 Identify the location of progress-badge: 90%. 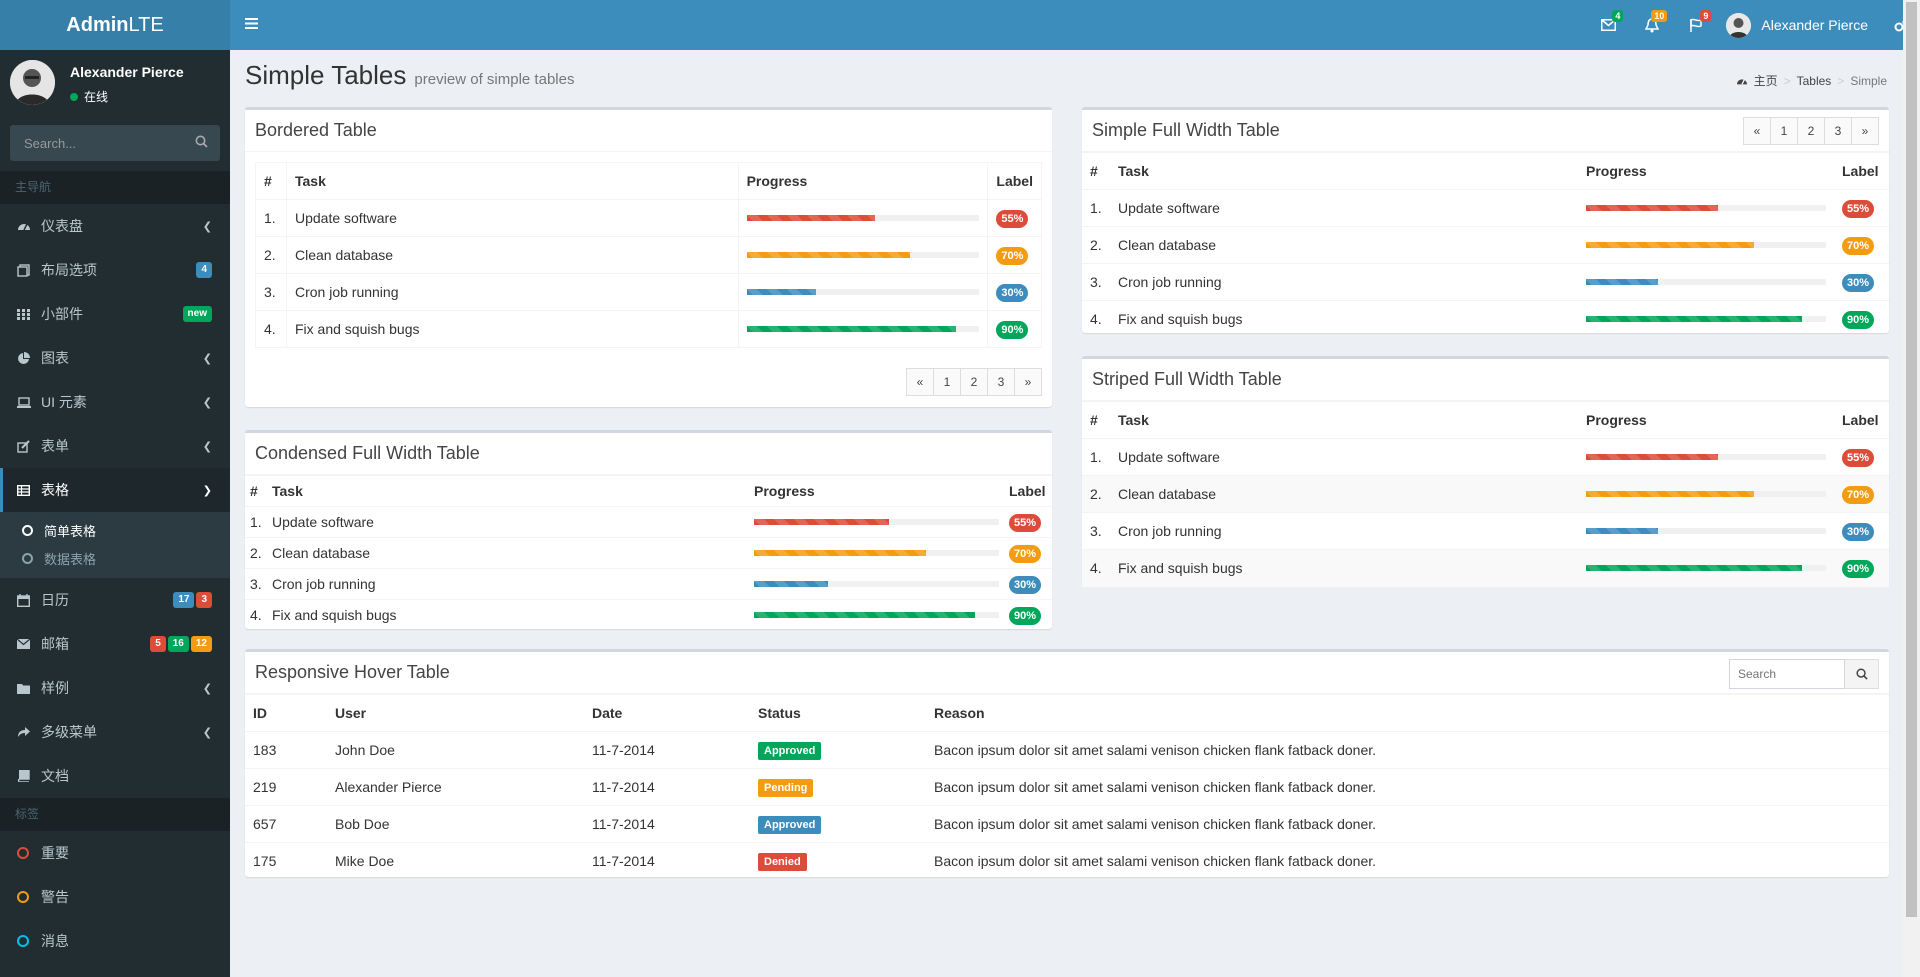
(1858, 319).